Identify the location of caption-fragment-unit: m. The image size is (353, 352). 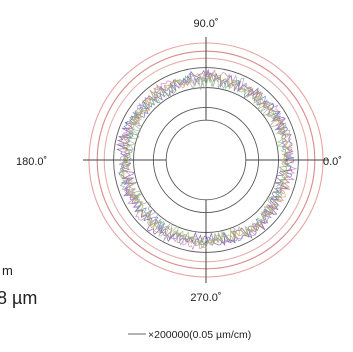
(7, 270).